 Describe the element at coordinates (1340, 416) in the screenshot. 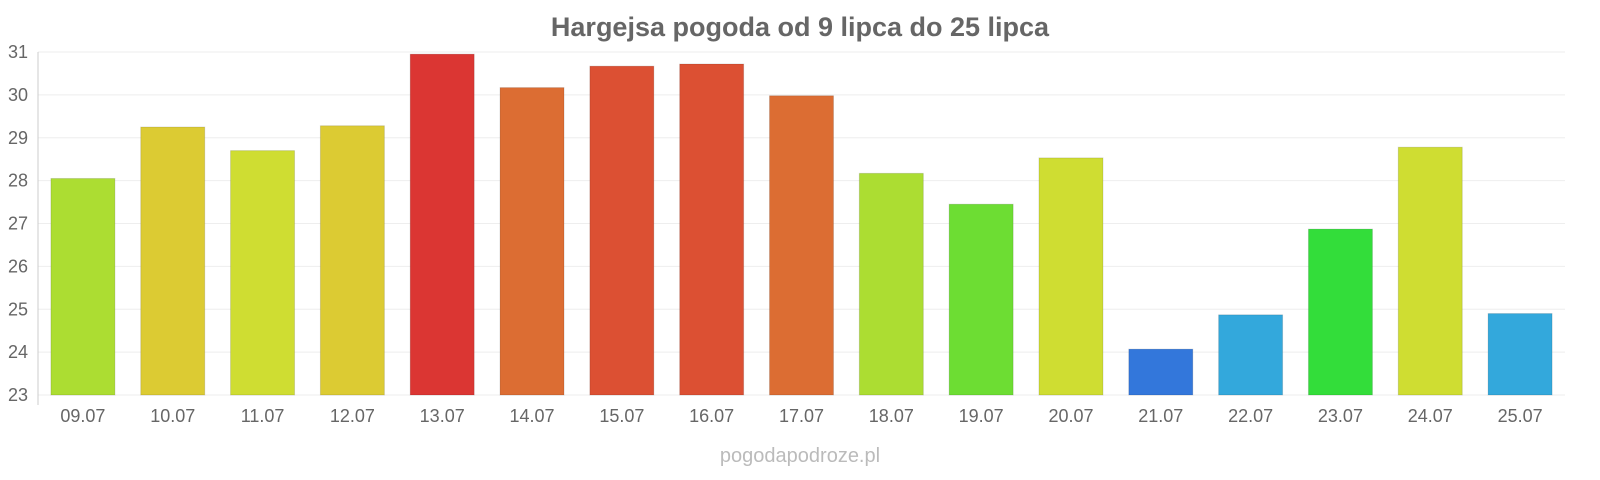

I see `x-tick-label: 23.07` at that location.